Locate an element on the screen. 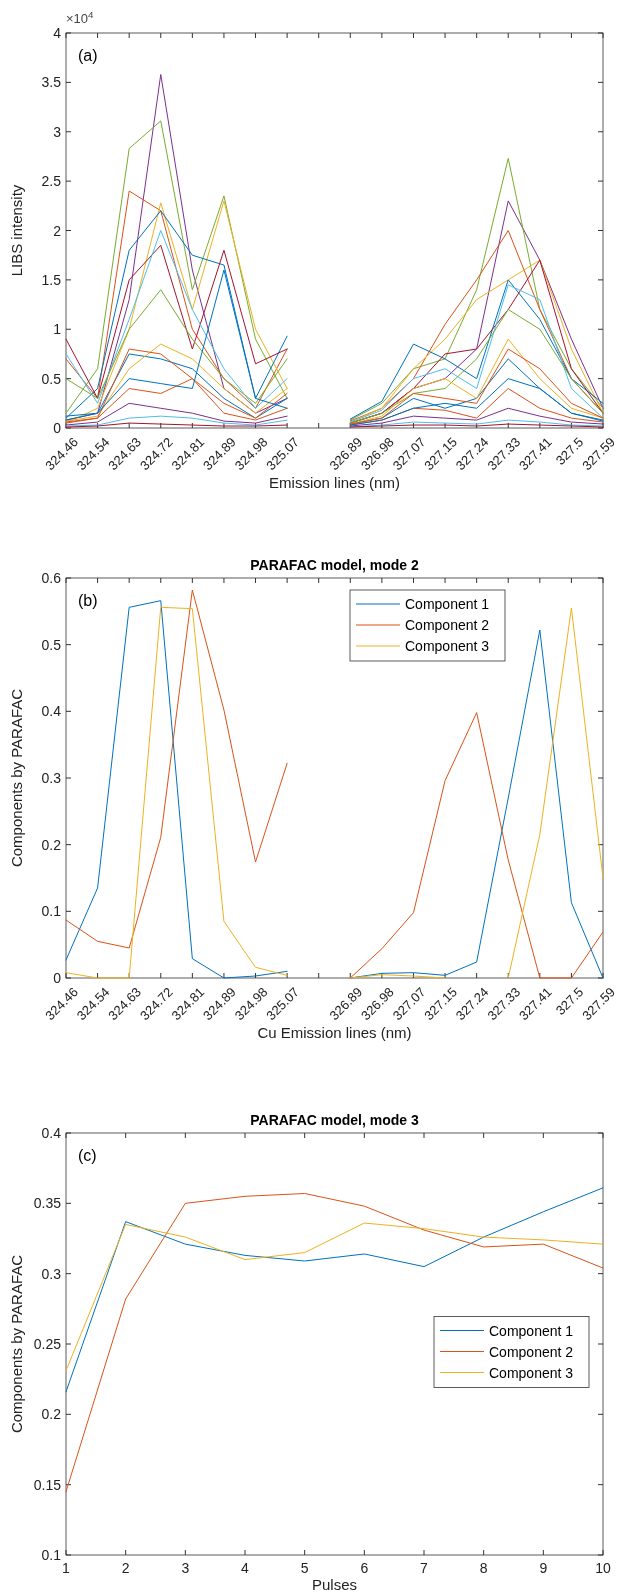 The image size is (617, 1595). y-tick-label: 3.5 is located at coordinates (51, 82).